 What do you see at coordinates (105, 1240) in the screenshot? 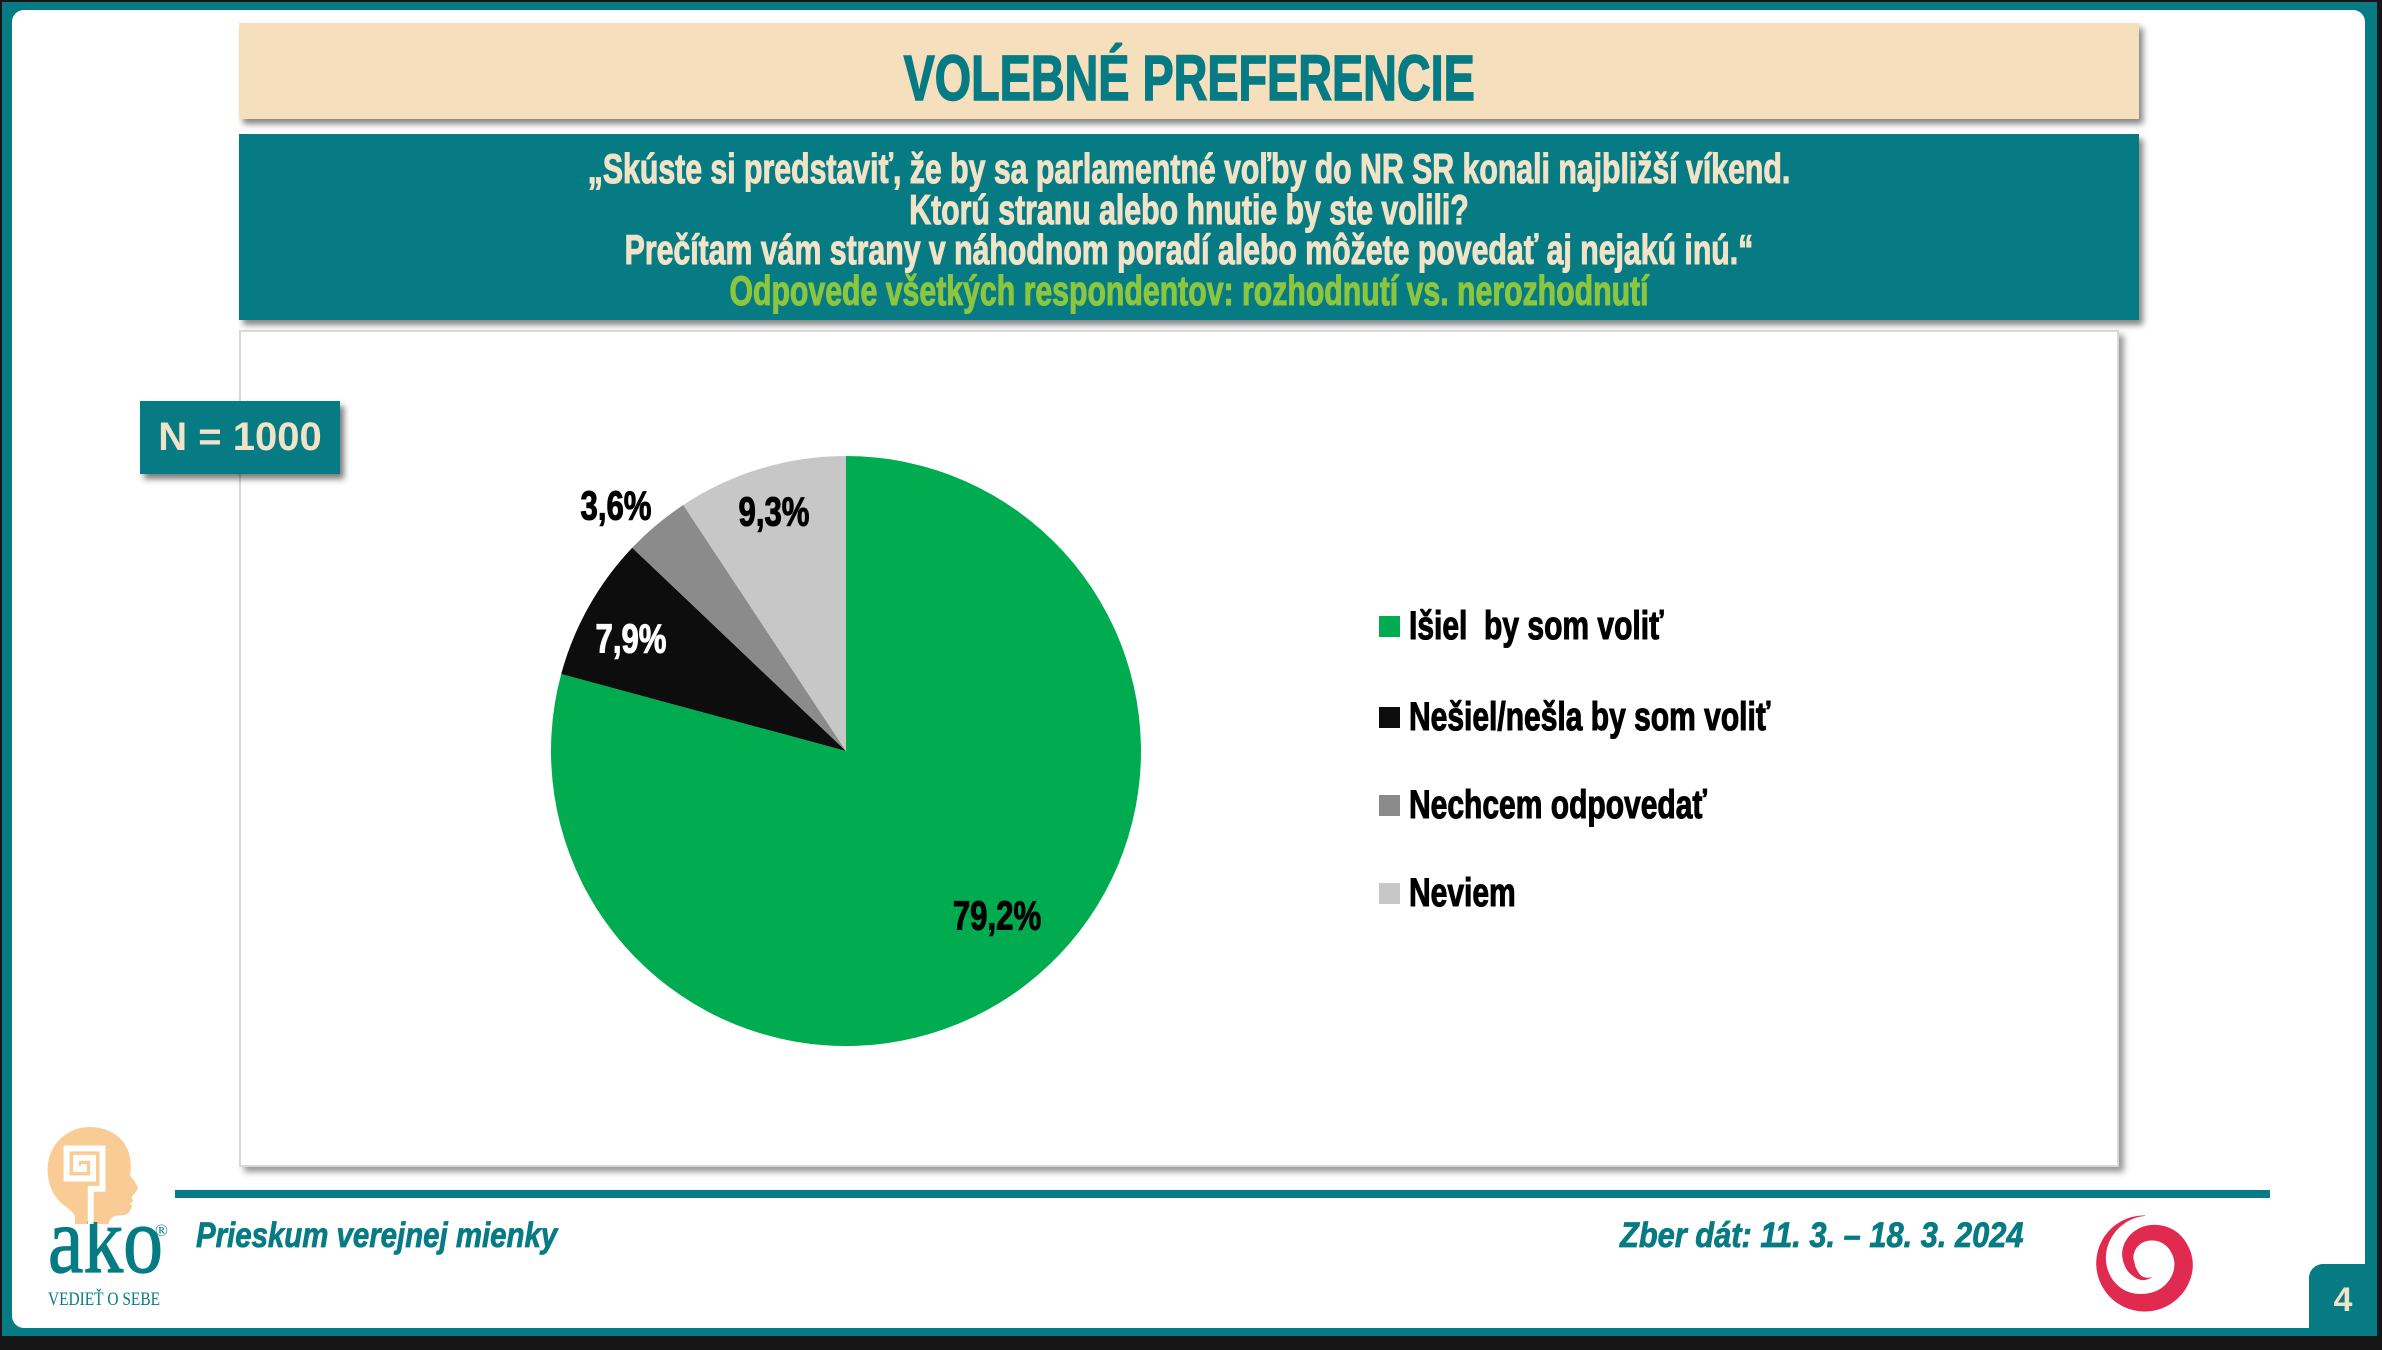
I see `svg-text: ako` at bounding box center [105, 1240].